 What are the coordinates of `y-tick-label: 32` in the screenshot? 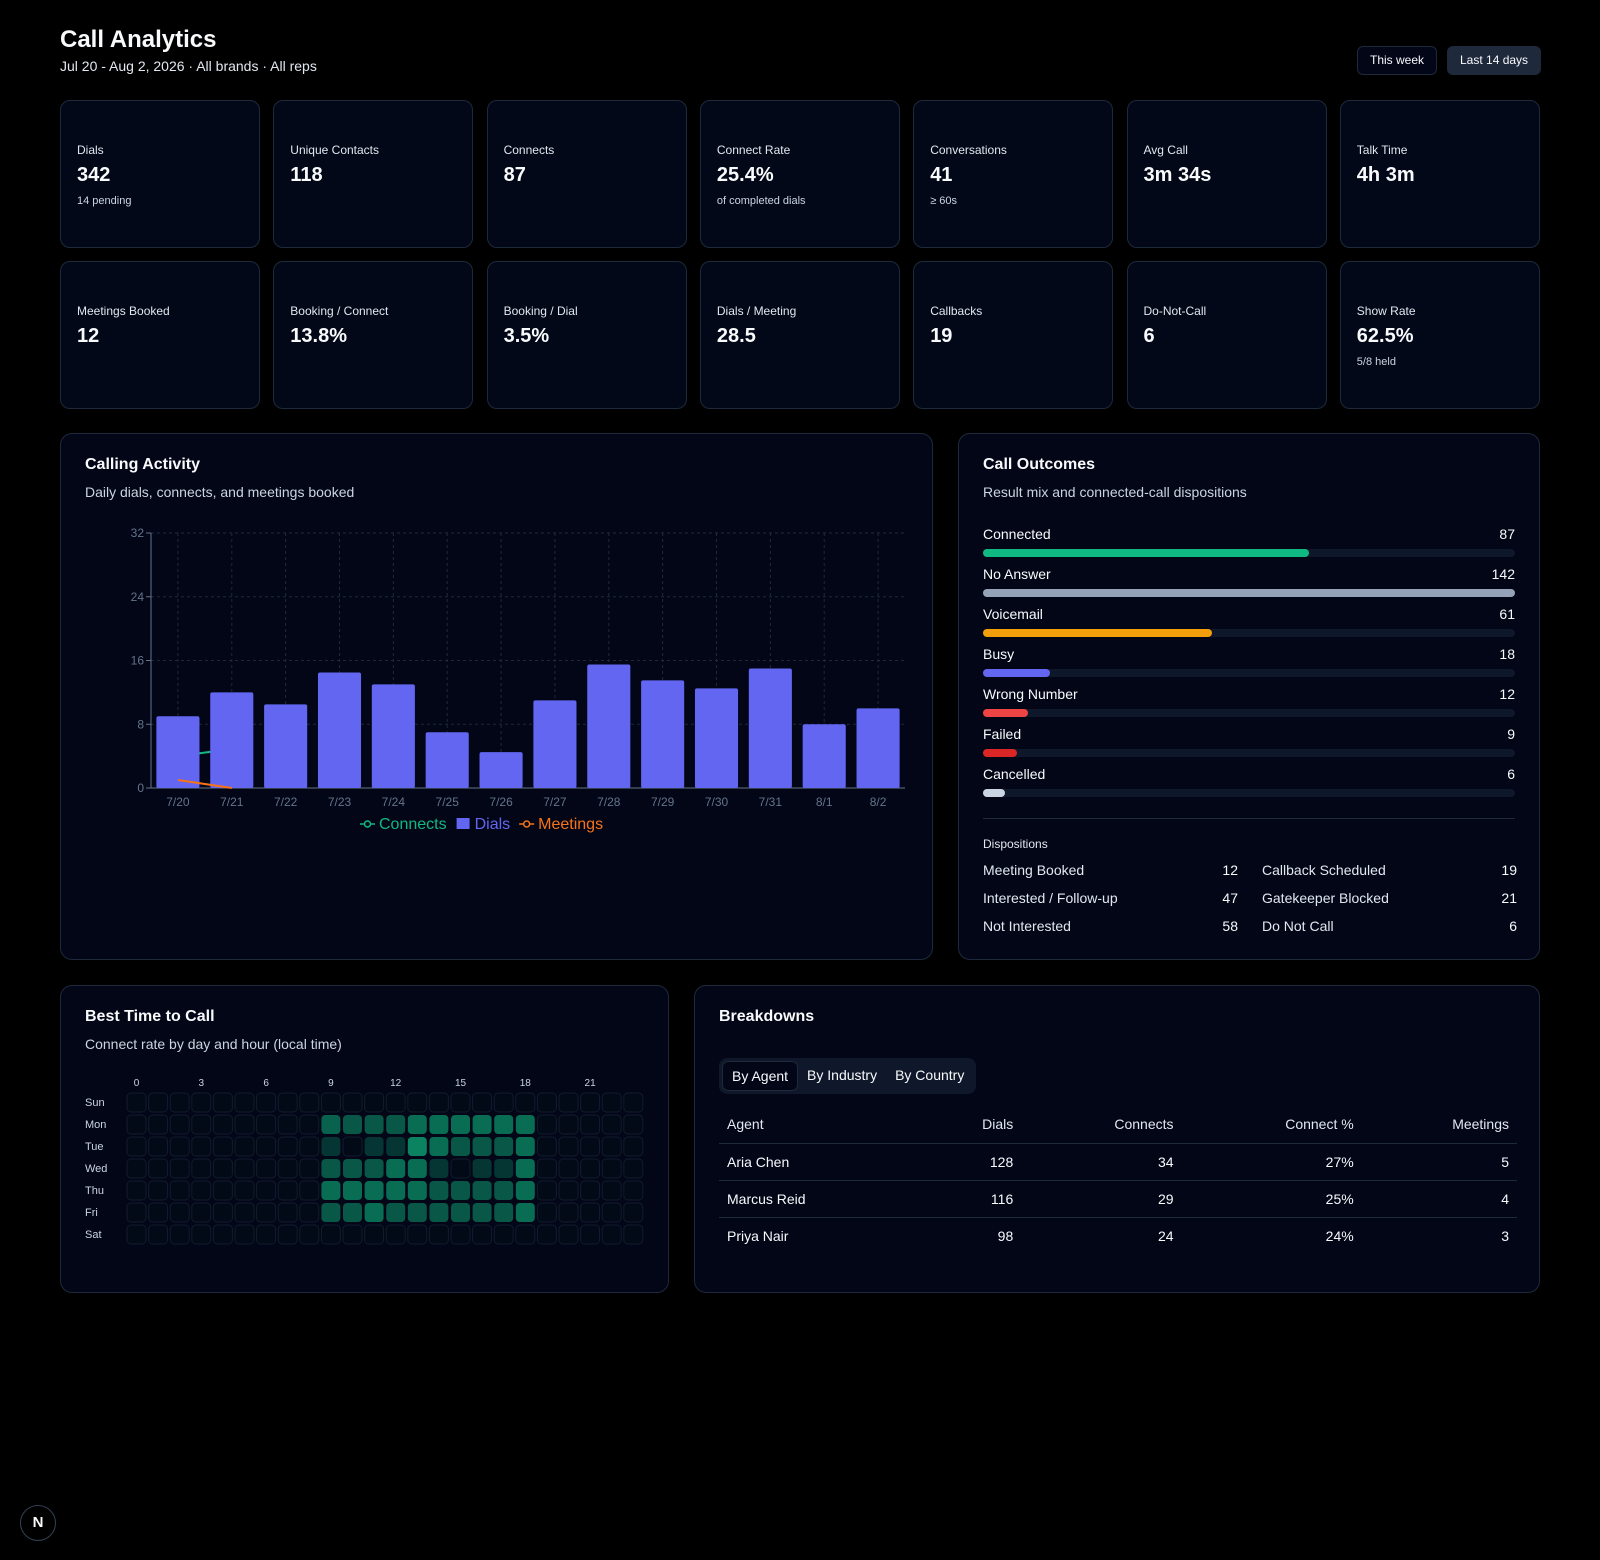 It's located at (138, 533).